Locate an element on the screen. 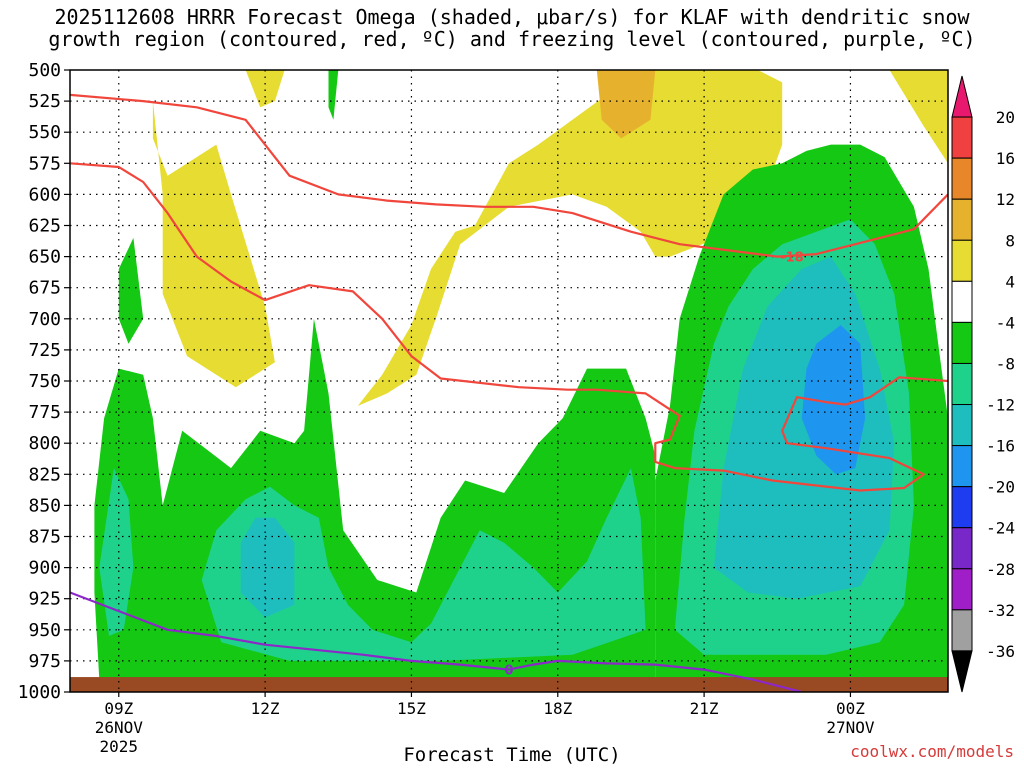 Image resolution: width=1024 pixels, height=768 pixels. x-tick-label-21Z: 21Z is located at coordinates (704, 708).